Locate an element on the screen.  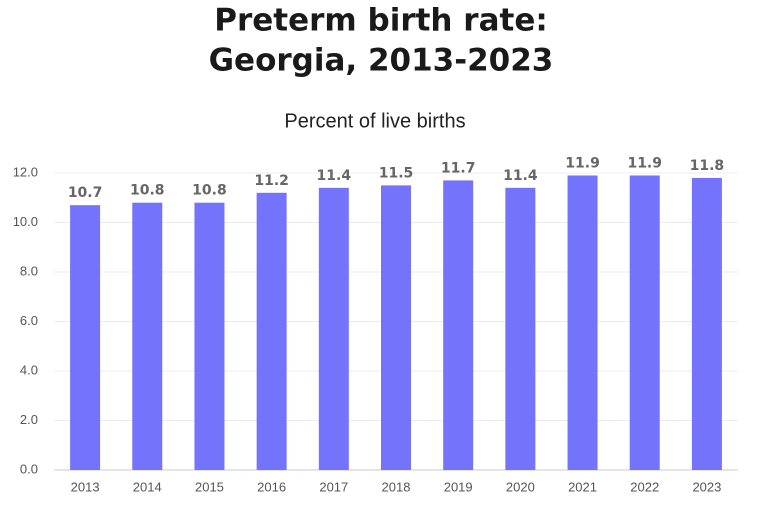
chart-subtitle: Percent of live births is located at coordinates (374, 121).